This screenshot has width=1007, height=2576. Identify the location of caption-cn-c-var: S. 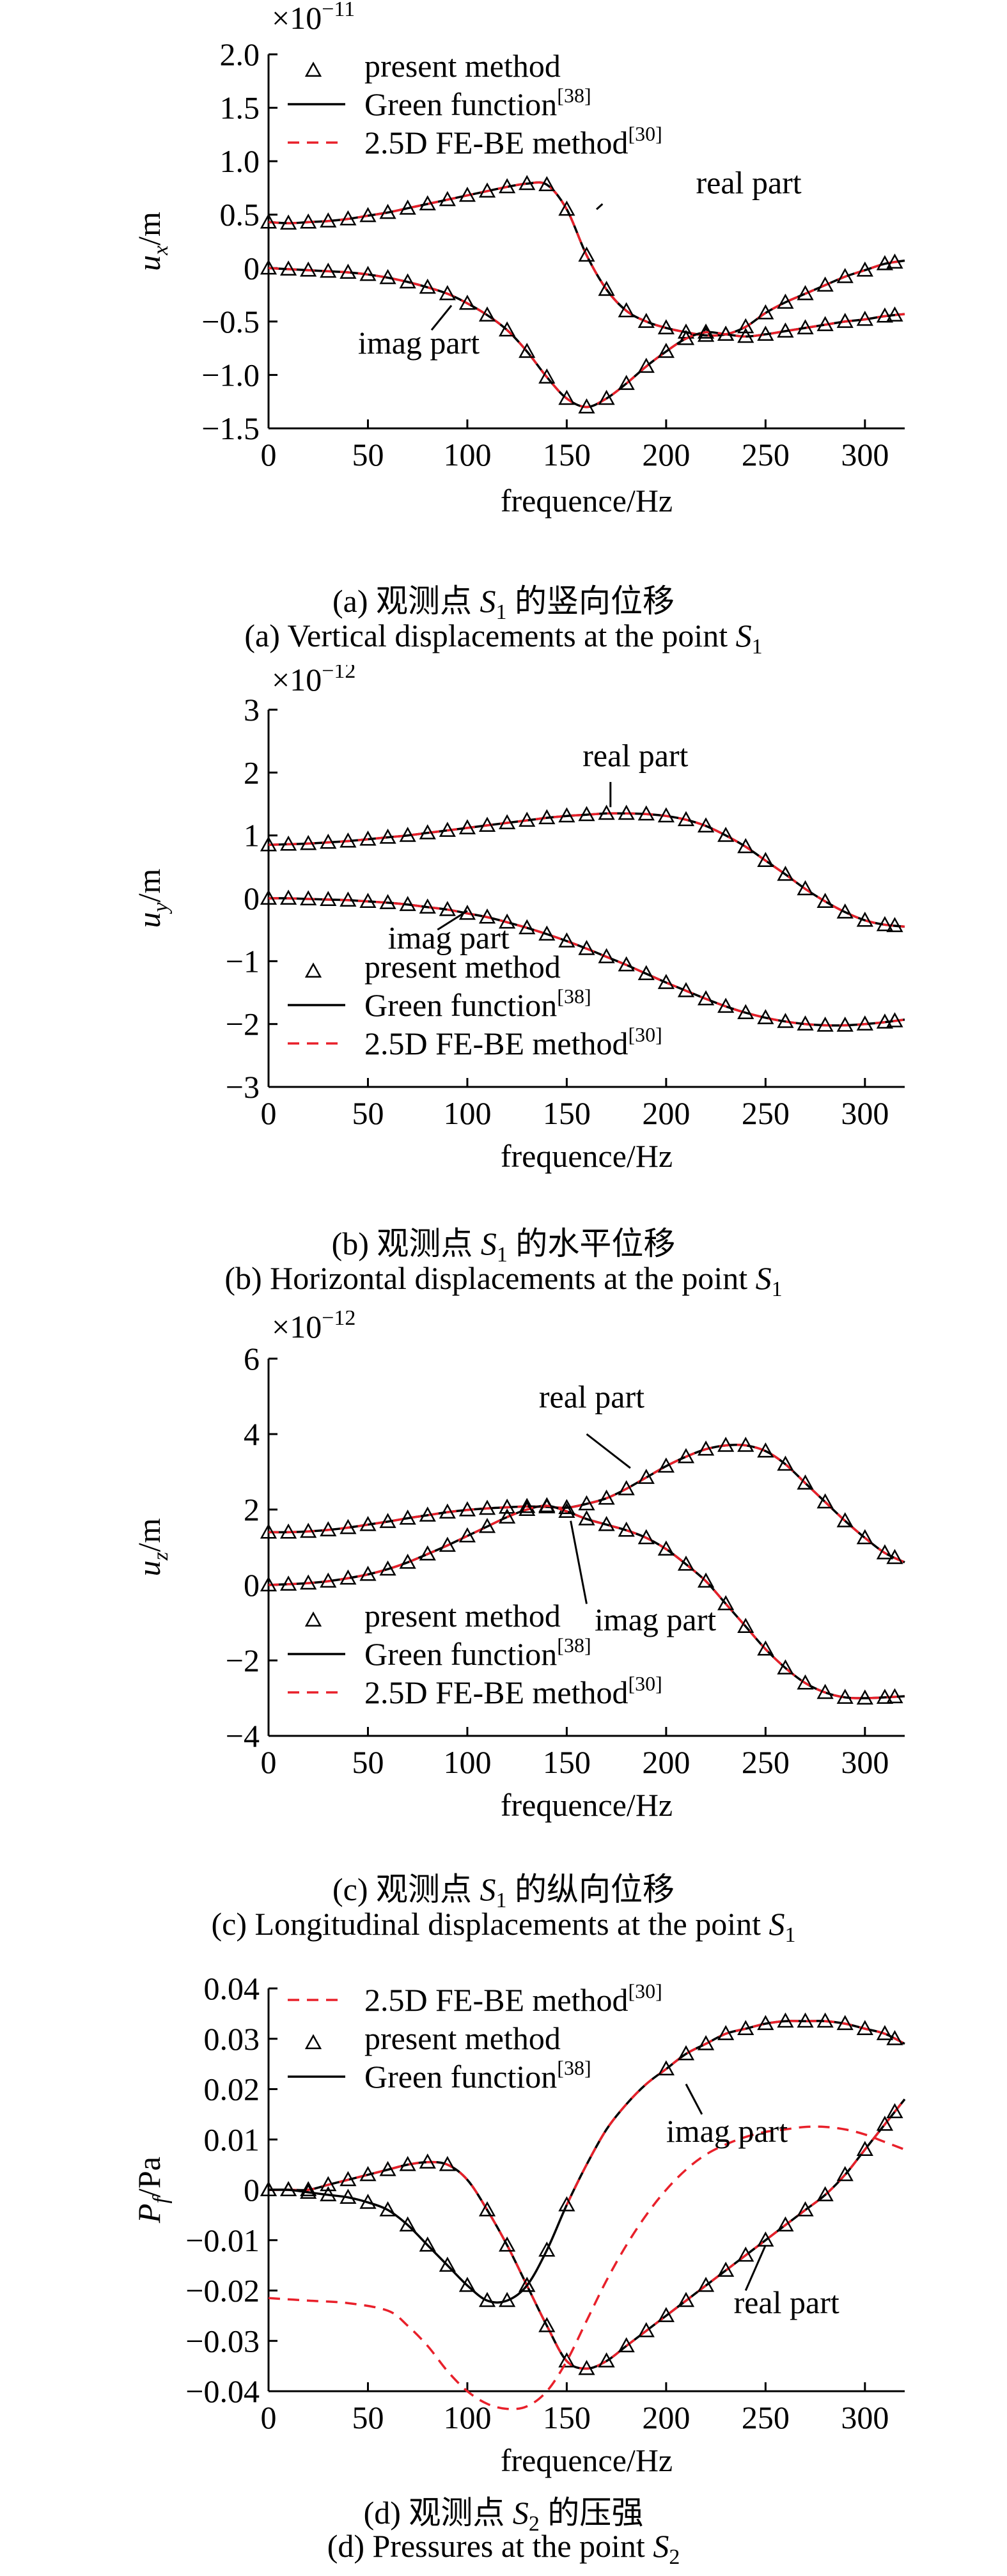
(488, 1889).